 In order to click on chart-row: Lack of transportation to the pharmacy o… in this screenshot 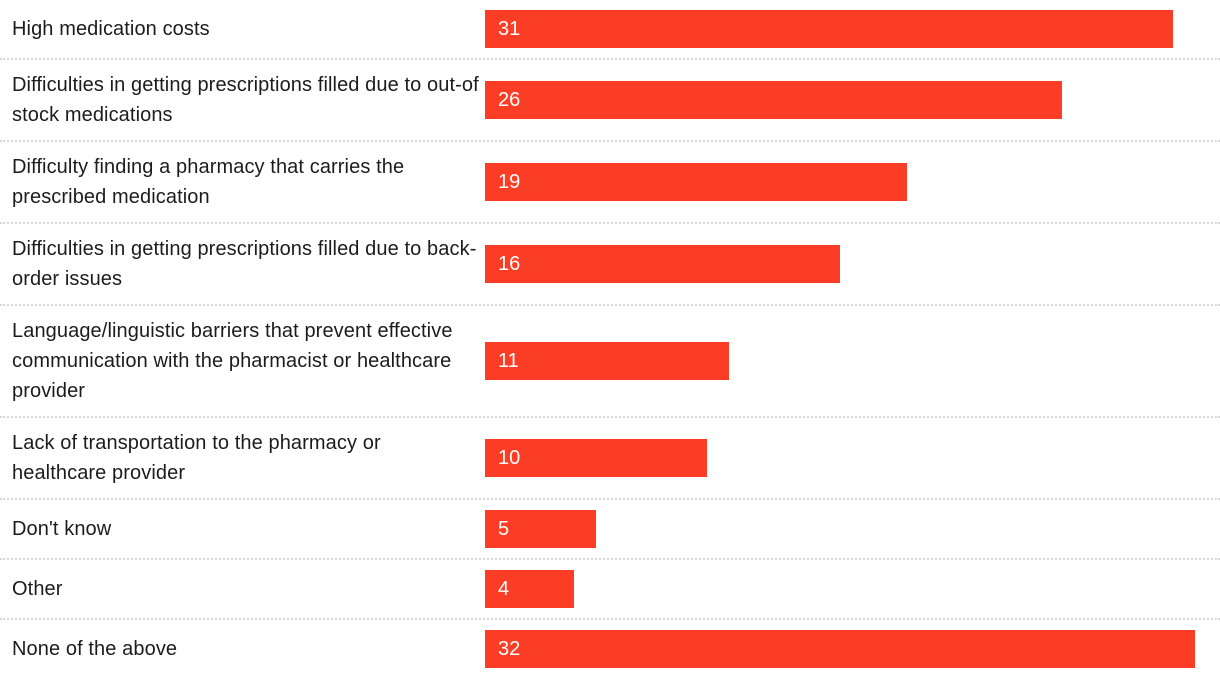, I will do `click(610, 459)`.